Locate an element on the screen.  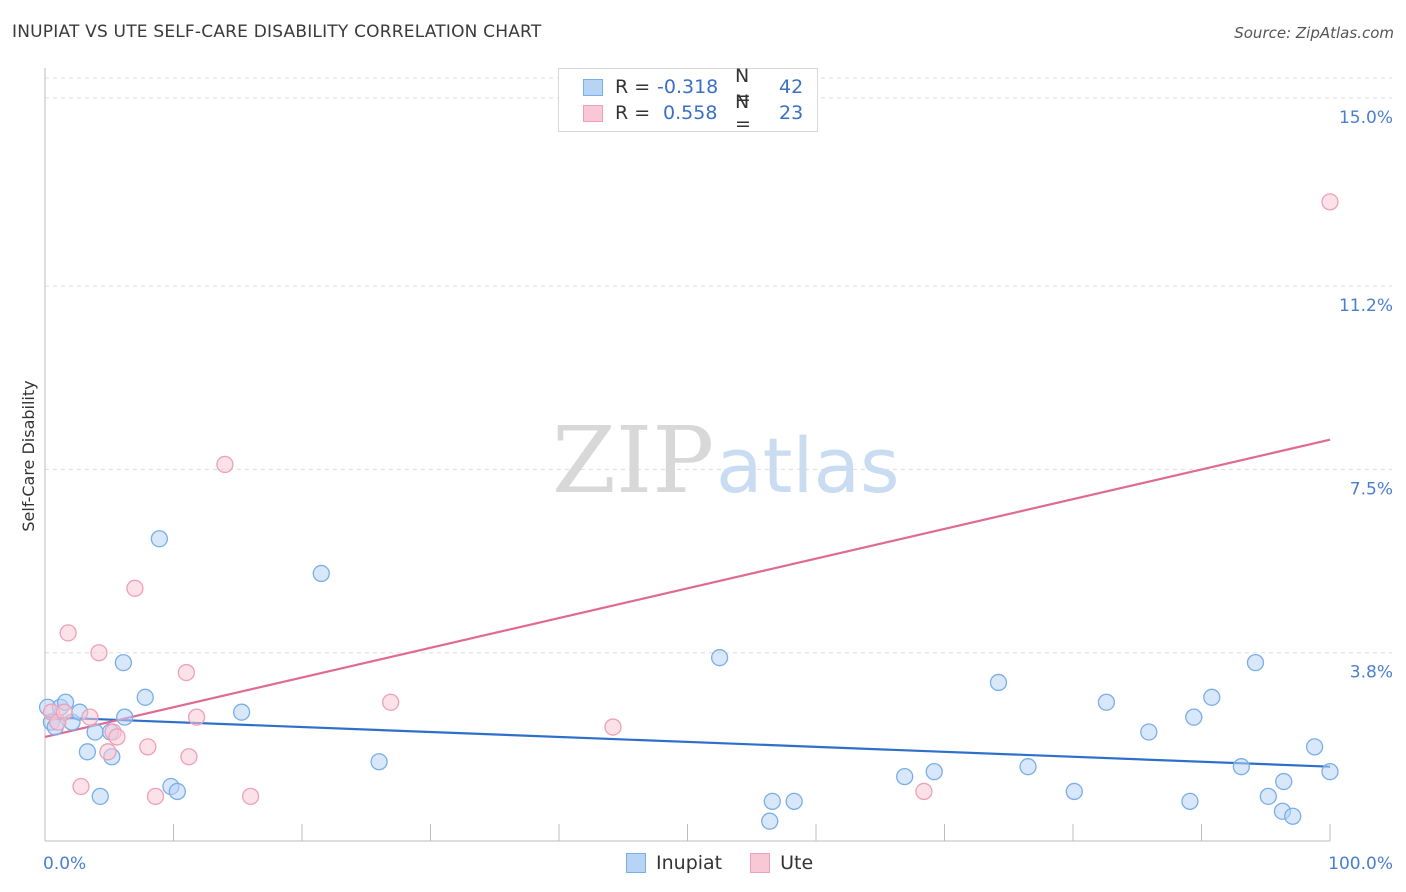
y-tick-label: 11.2% is located at coordinates (1366, 306).